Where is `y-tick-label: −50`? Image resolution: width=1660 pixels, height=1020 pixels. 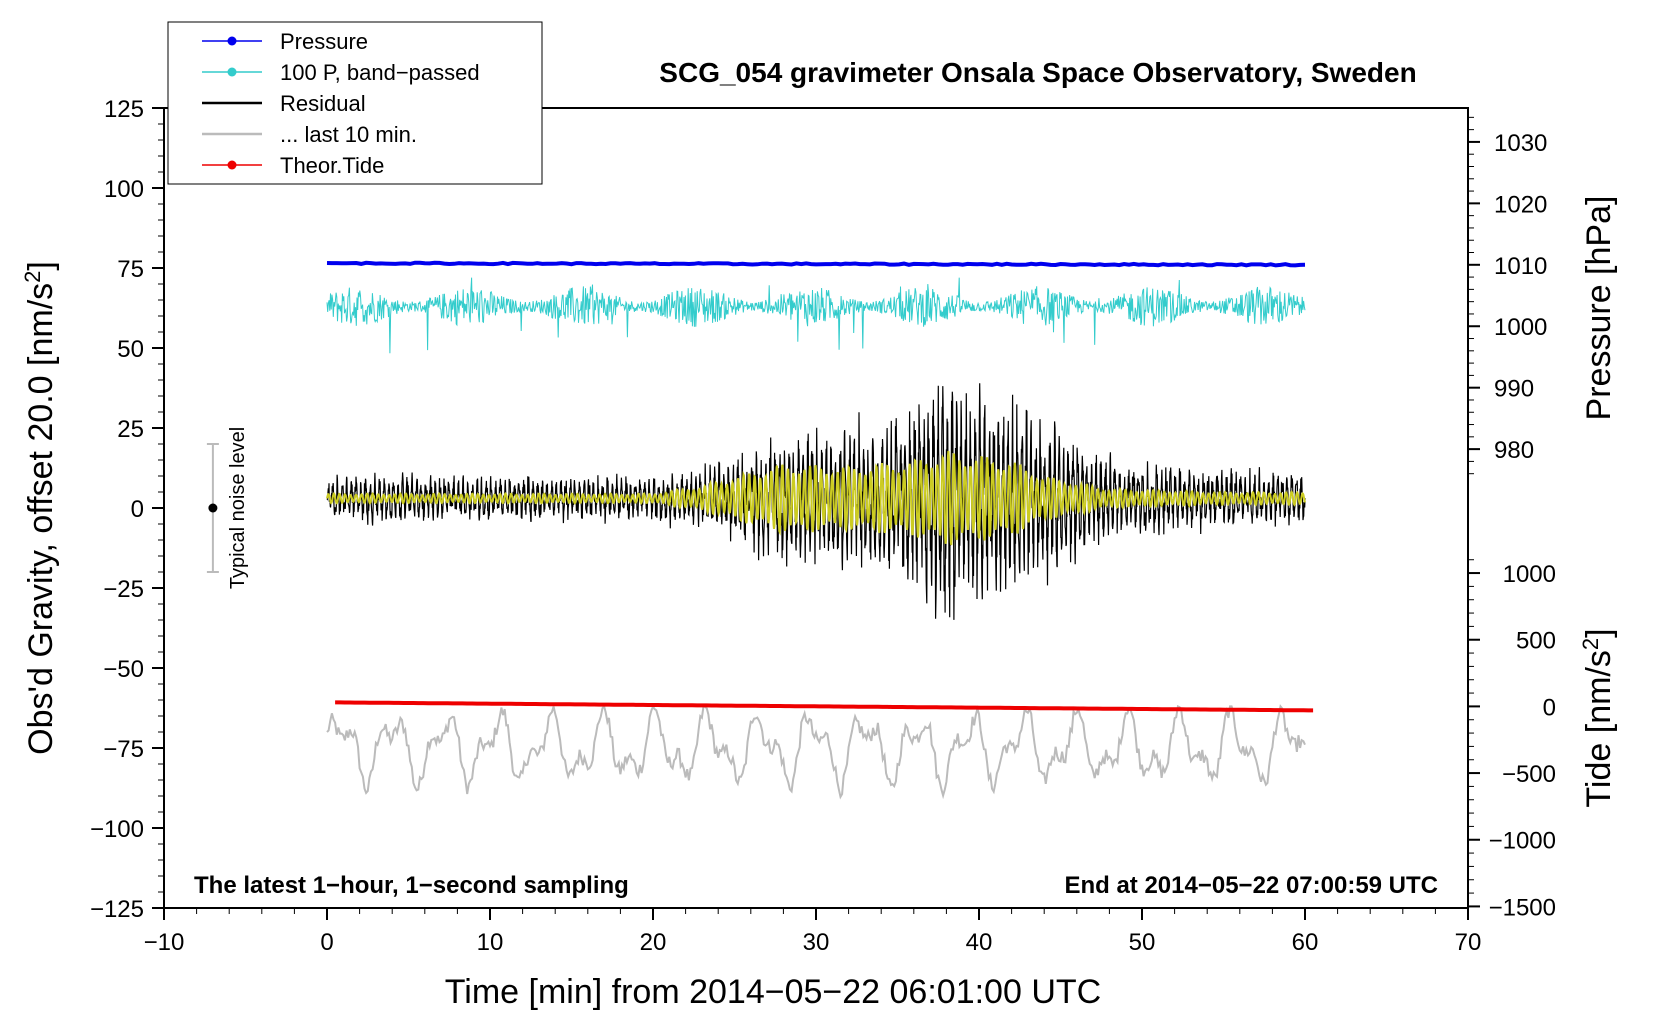
y-tick-label: −50 is located at coordinates (123, 669).